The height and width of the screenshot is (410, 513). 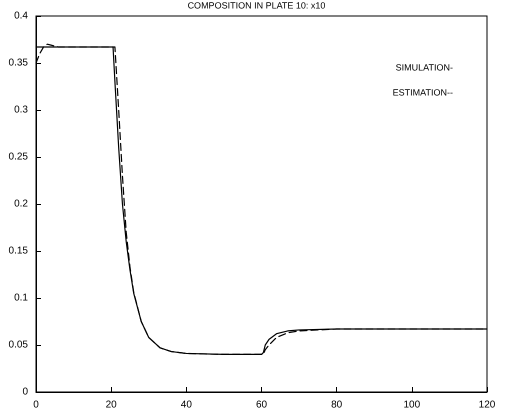 I want to click on x-tick-label: 40, so click(x=186, y=405).